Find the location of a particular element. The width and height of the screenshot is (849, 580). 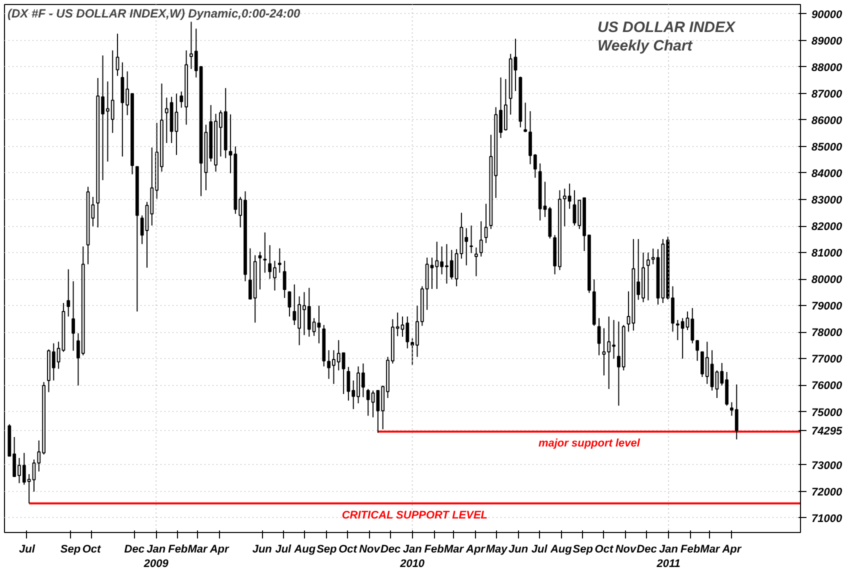

y-tick-label: 78000 is located at coordinates (827, 333).